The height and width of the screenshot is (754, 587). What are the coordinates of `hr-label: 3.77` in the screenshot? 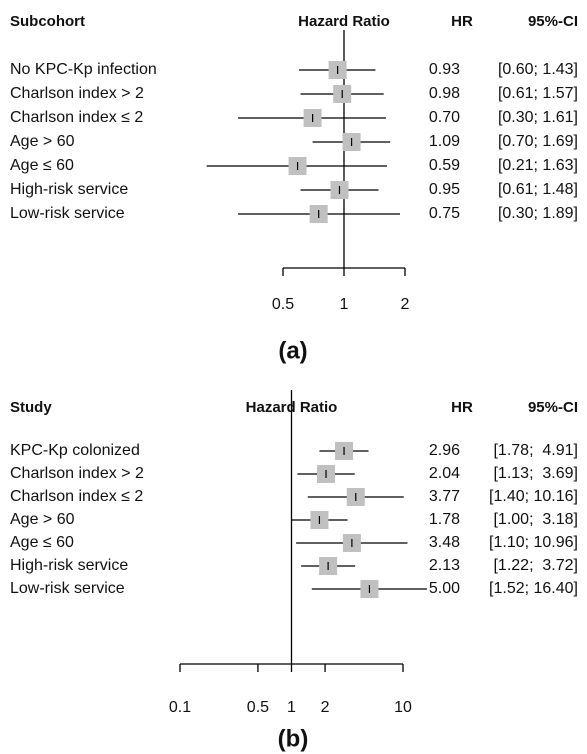 It's located at (444, 496).